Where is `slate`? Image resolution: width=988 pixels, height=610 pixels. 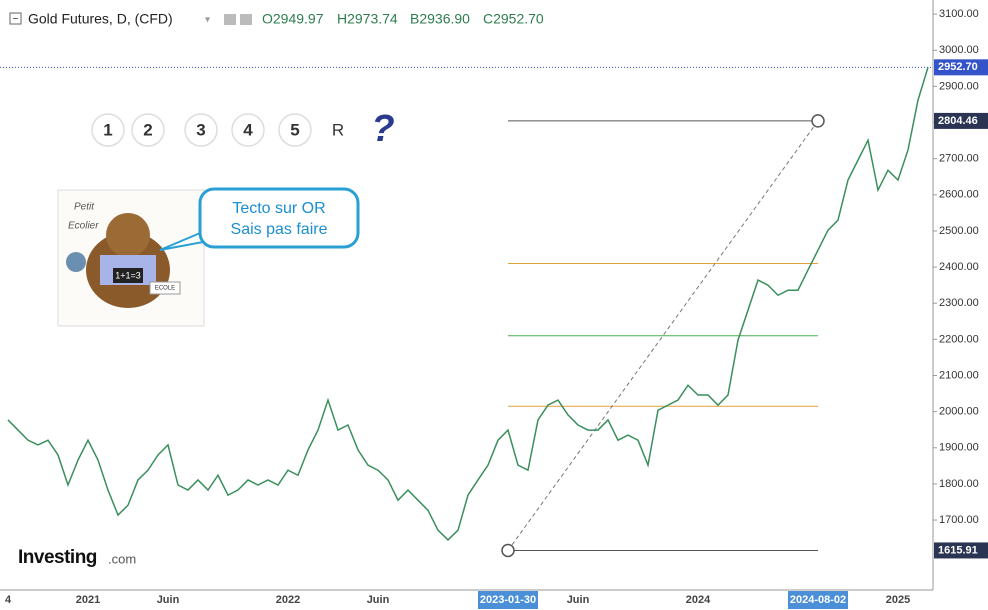 slate is located at coordinates (128, 275).